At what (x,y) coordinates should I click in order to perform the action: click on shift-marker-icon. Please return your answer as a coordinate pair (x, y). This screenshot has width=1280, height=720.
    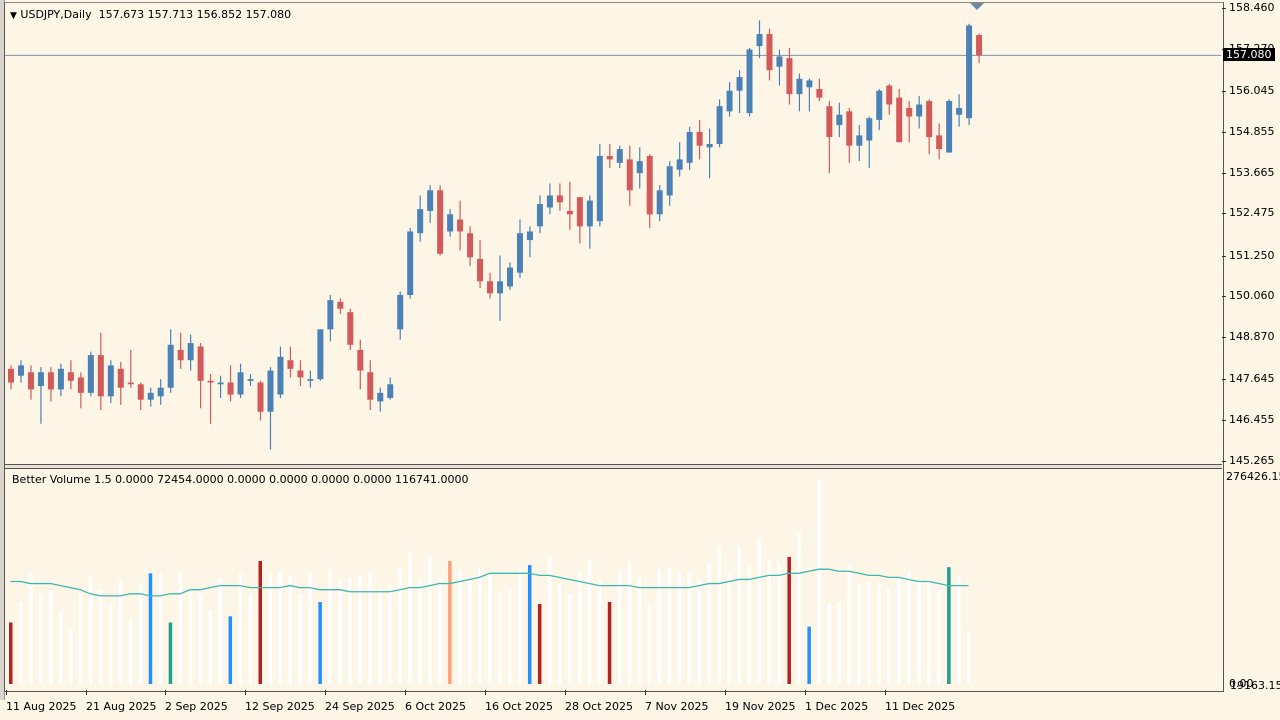
    Looking at the image, I should click on (977, 6).